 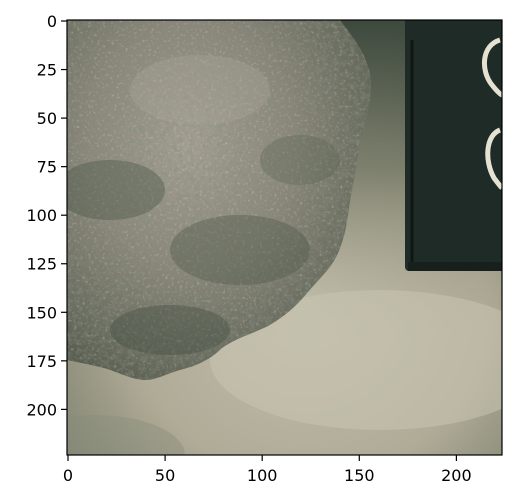 I want to click on y-tick-label: 50, so click(x=47, y=118).